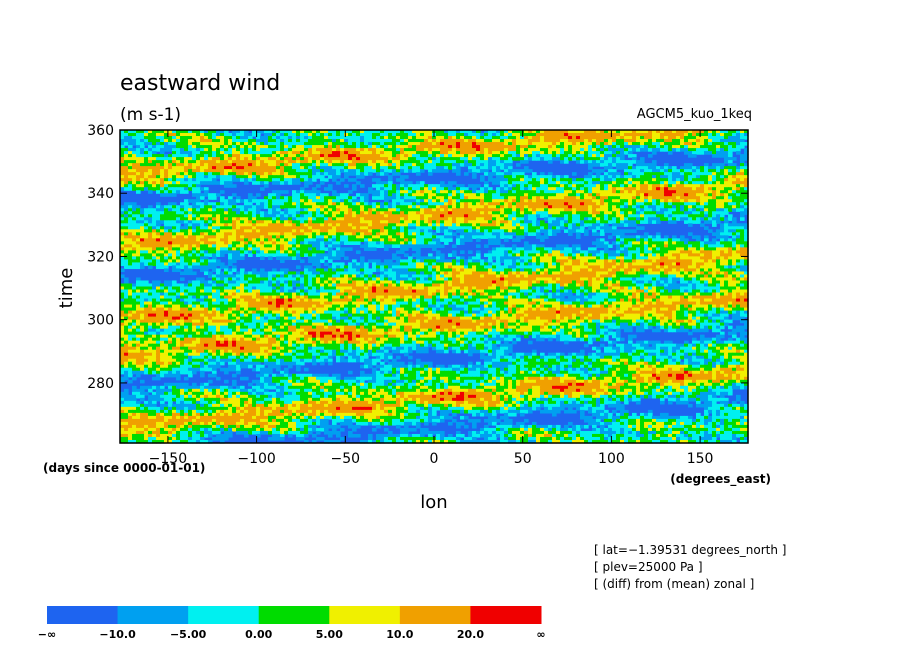  What do you see at coordinates (200, 83) in the screenshot?
I see `chart-title: eastward wind` at bounding box center [200, 83].